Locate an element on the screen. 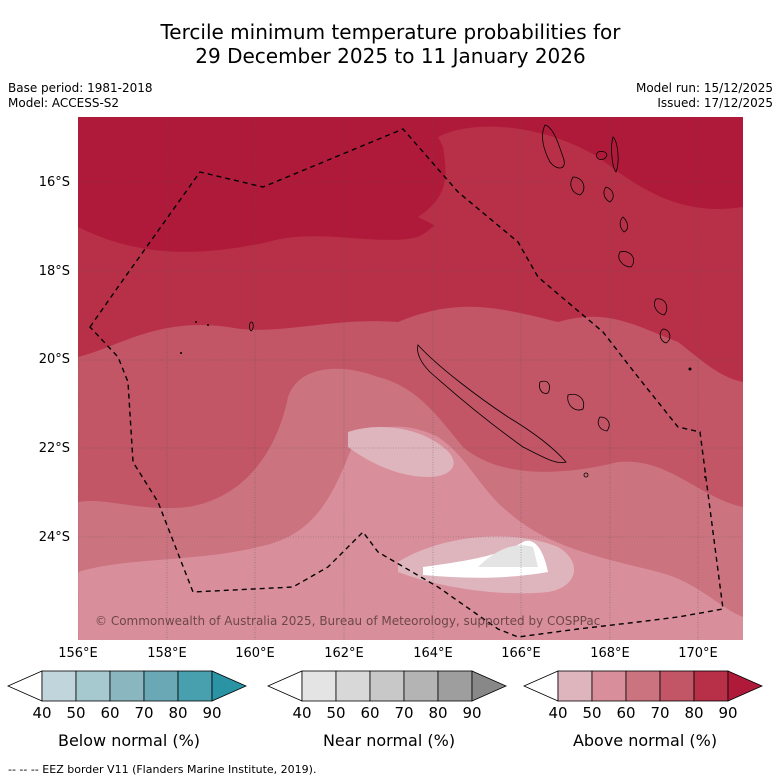 The height and width of the screenshot is (781, 781). below-cbar-tick: 60 is located at coordinates (110, 713).